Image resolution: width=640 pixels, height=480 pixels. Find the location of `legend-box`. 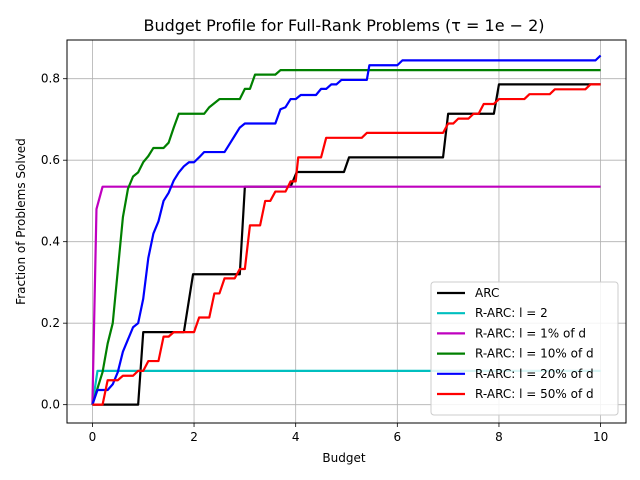

legend-box is located at coordinates (524, 348).